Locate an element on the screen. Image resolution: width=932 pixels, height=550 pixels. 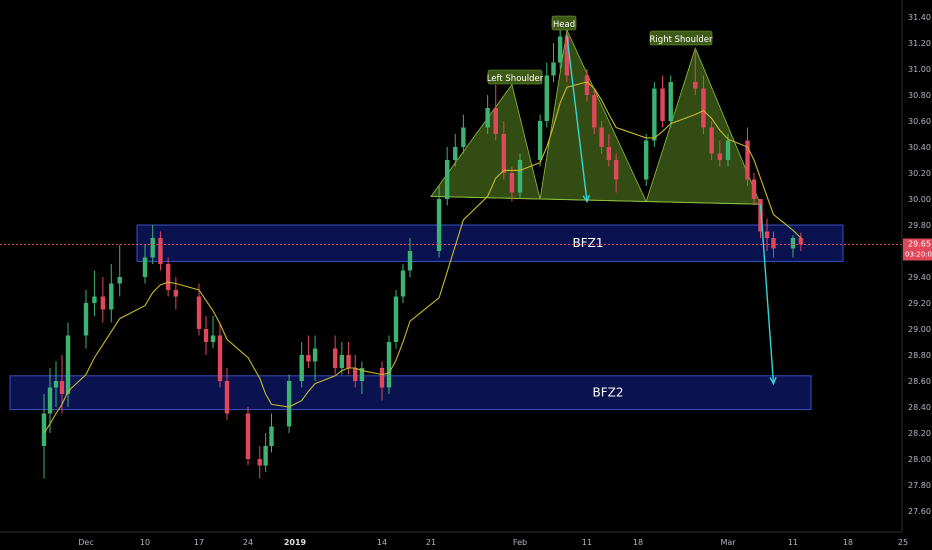
time-tick-label: 25 is located at coordinates (903, 542).